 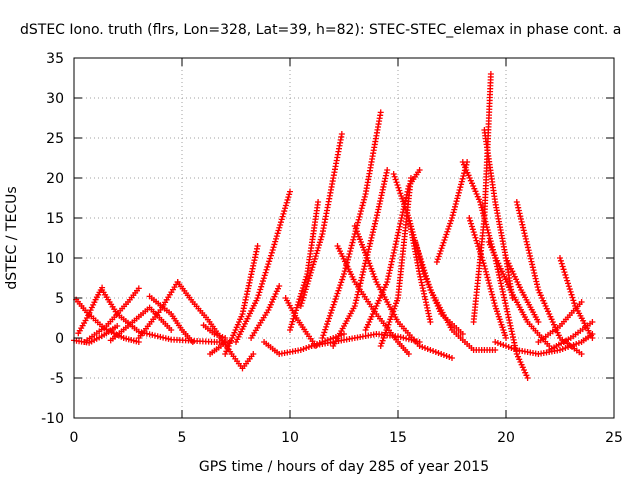 What do you see at coordinates (182, 438) in the screenshot?
I see `x-tick-label: 5` at bounding box center [182, 438].